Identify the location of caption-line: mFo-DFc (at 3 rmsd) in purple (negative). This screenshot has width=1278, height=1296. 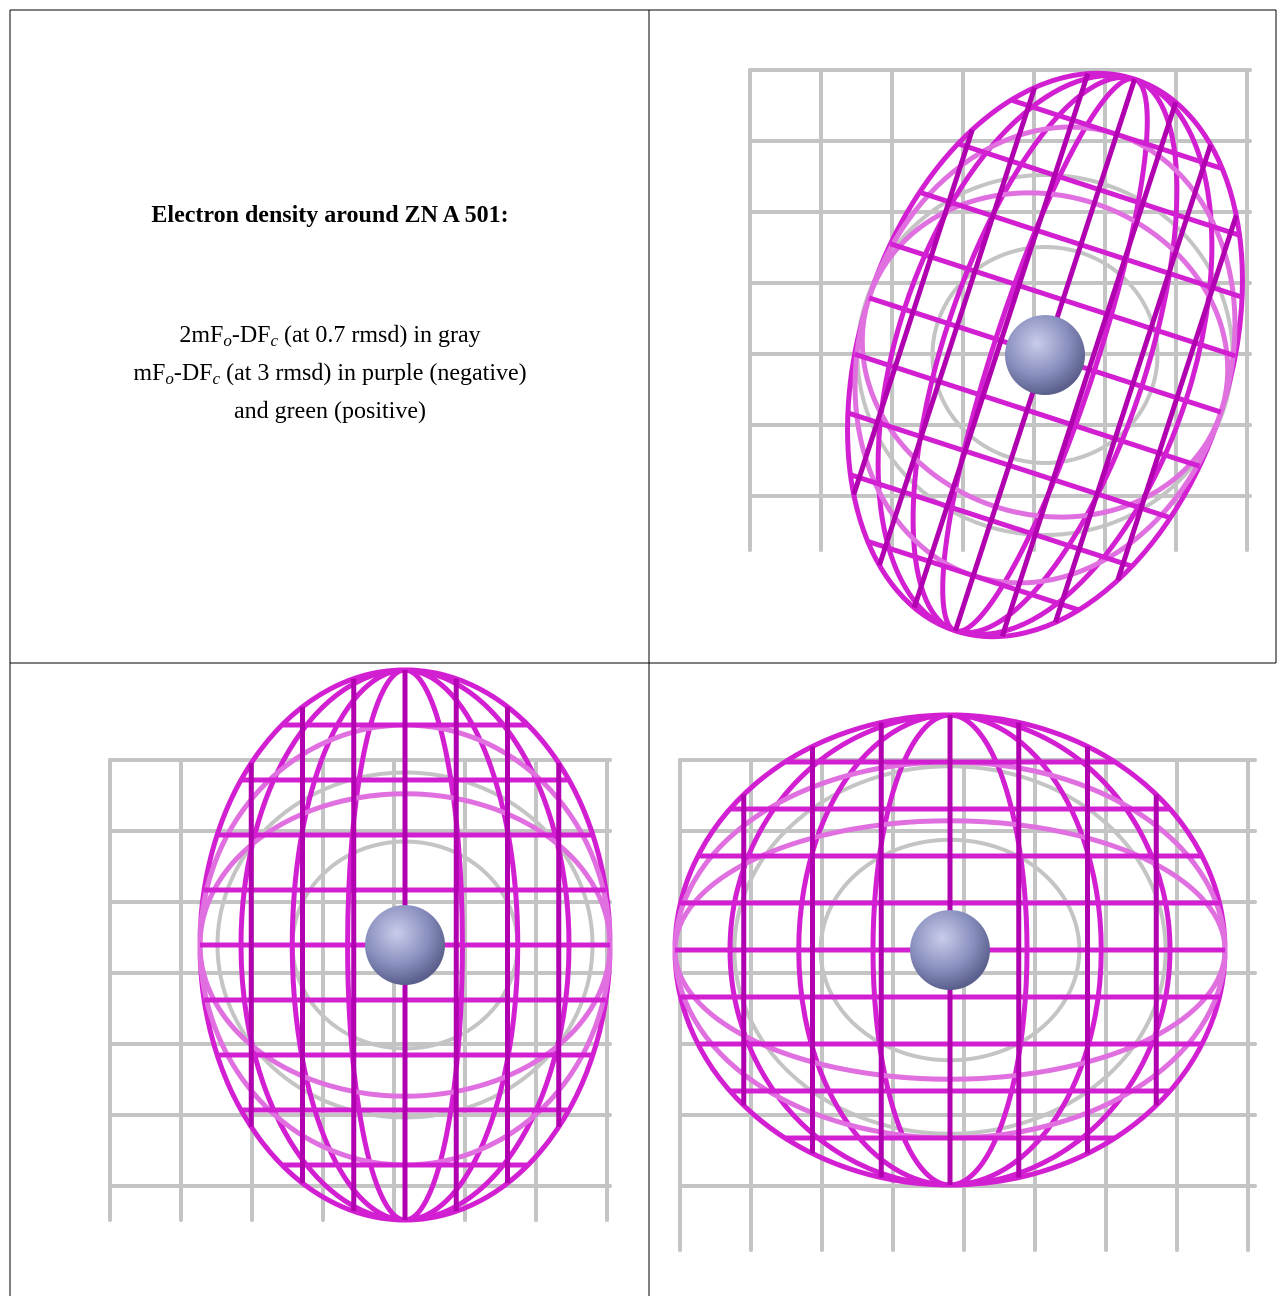
(330, 373).